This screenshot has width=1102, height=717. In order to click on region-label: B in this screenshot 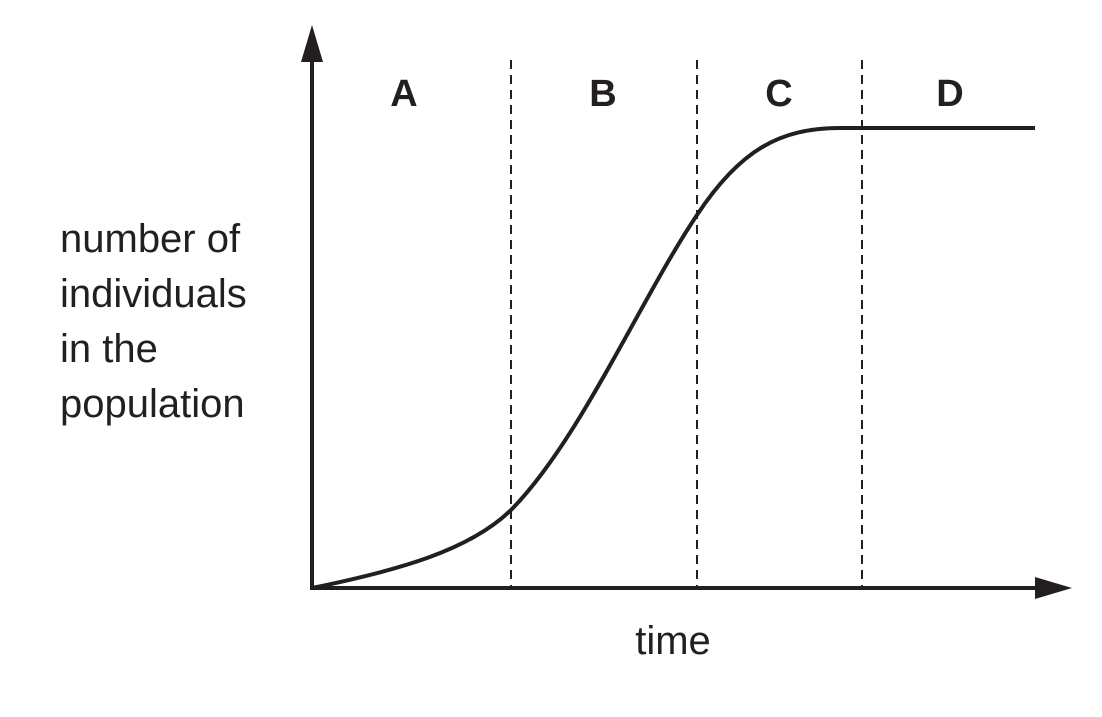, I will do `click(602, 94)`.